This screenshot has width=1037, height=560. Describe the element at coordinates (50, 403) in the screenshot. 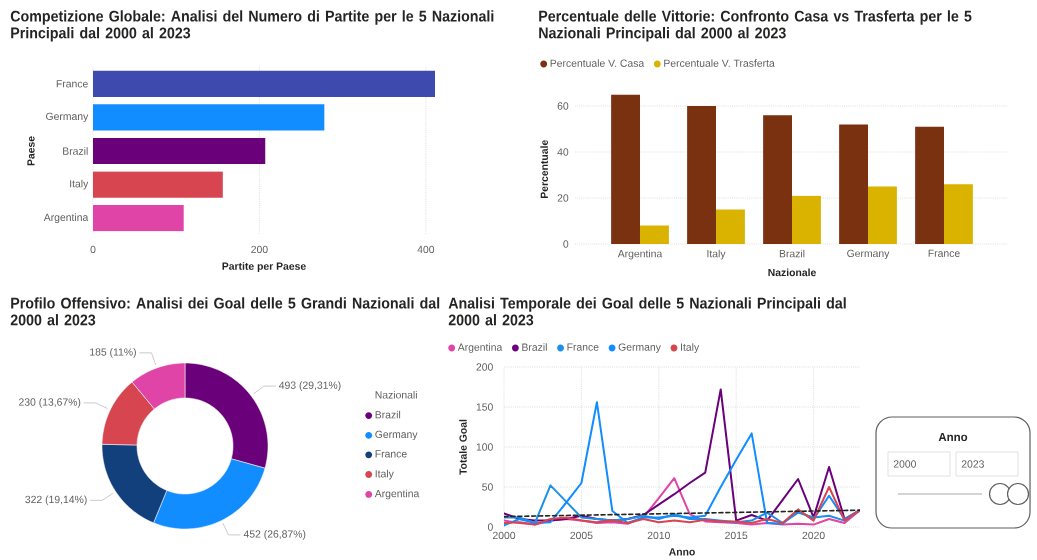

I see `data-label: 230 (13,67%)` at that location.